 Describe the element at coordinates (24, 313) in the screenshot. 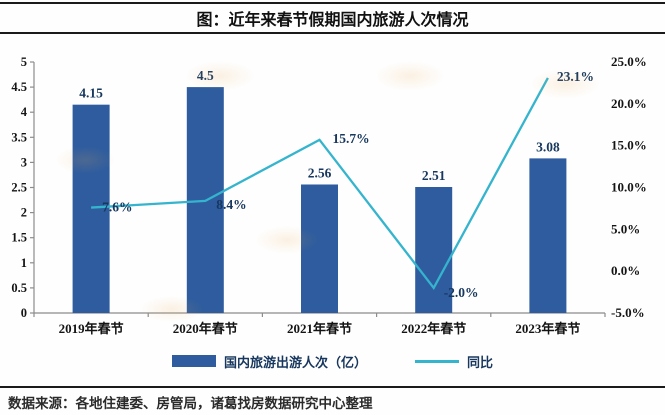

I see `left-axis-tick-label: 0` at that location.